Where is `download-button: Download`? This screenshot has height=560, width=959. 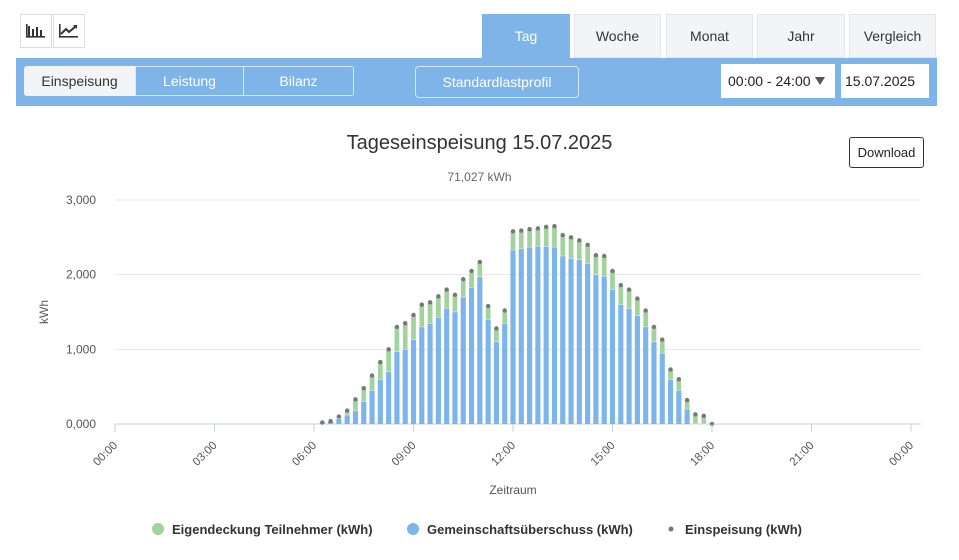 download-button: Download is located at coordinates (886, 152).